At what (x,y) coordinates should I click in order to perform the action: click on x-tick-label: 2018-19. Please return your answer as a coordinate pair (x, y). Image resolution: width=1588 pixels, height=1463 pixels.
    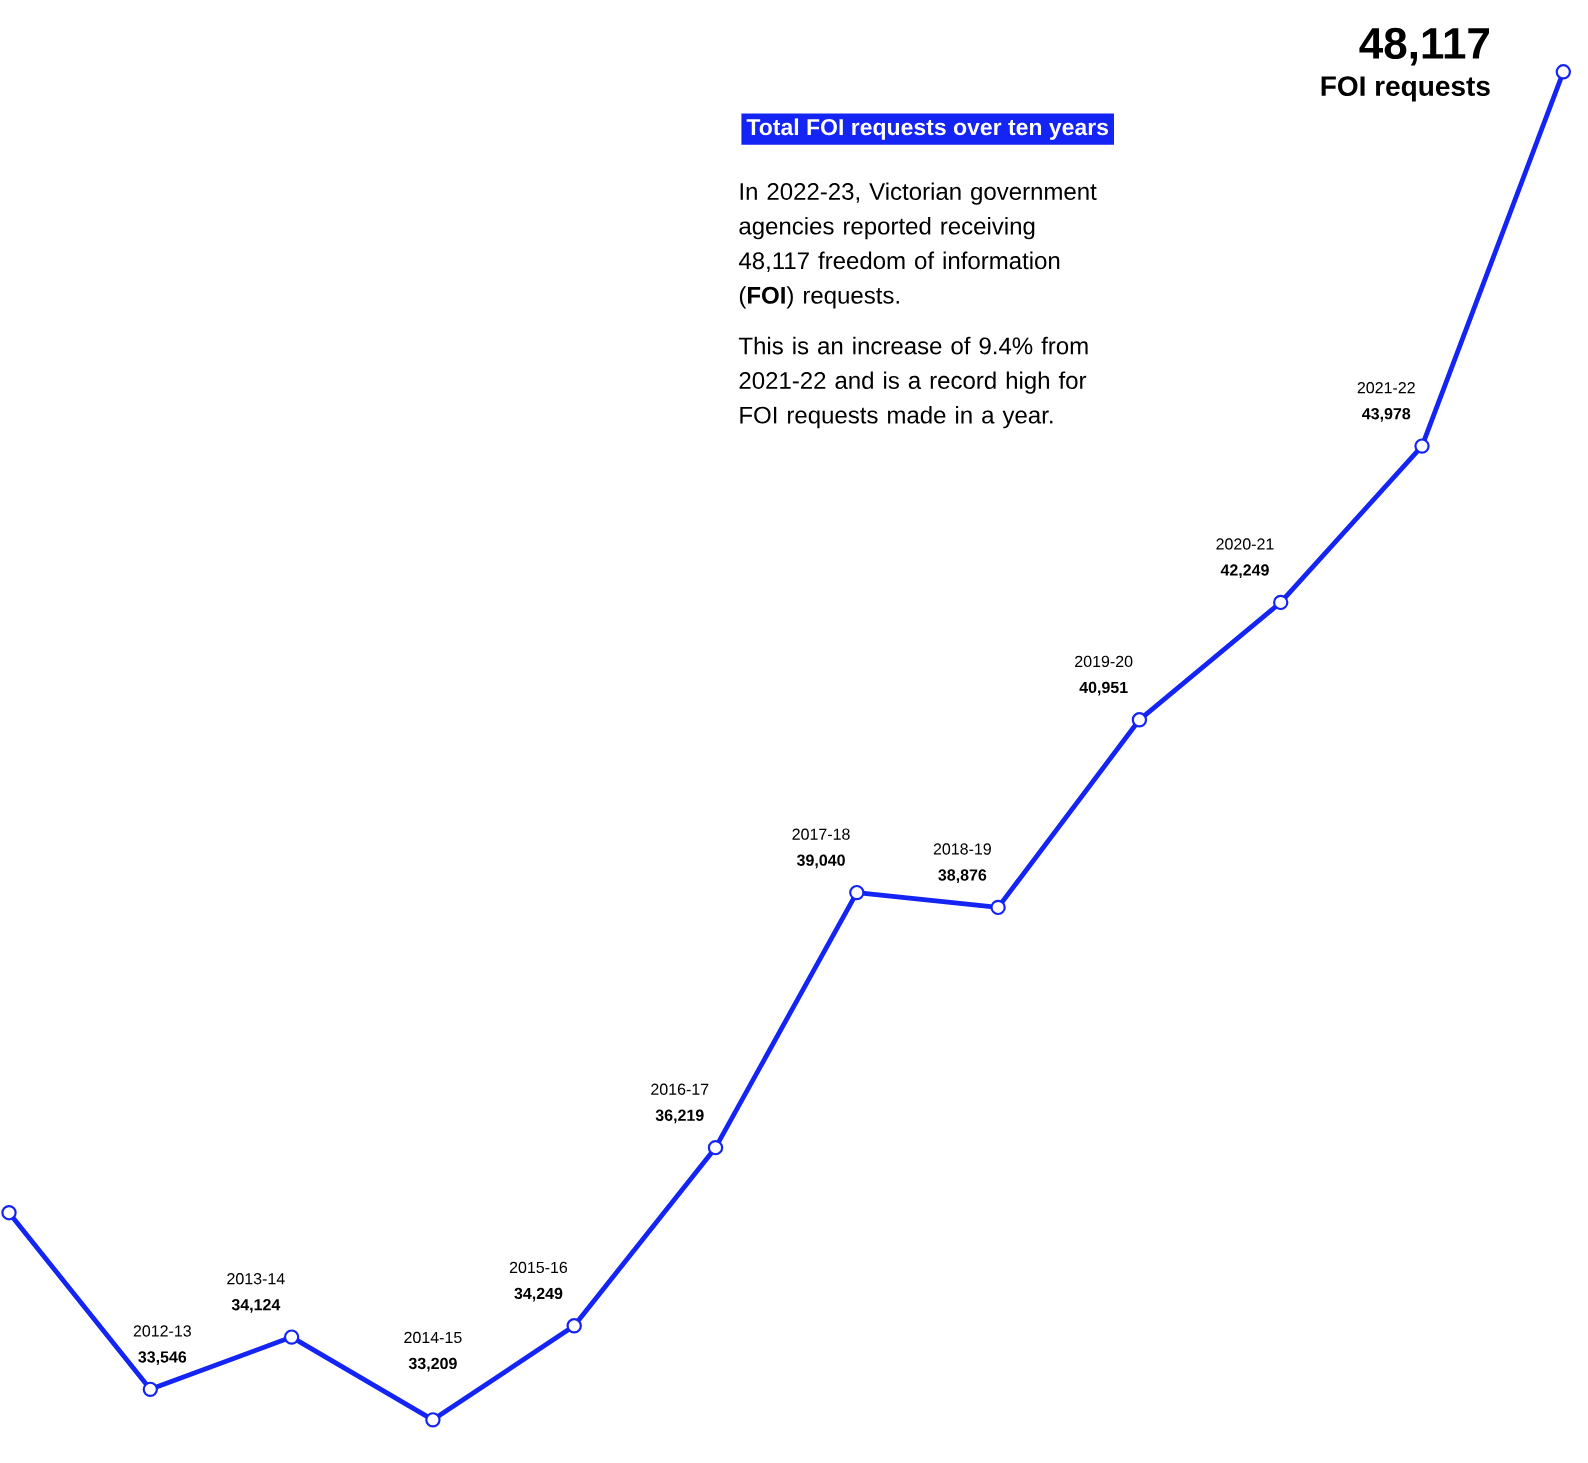
    Looking at the image, I should click on (962, 849).